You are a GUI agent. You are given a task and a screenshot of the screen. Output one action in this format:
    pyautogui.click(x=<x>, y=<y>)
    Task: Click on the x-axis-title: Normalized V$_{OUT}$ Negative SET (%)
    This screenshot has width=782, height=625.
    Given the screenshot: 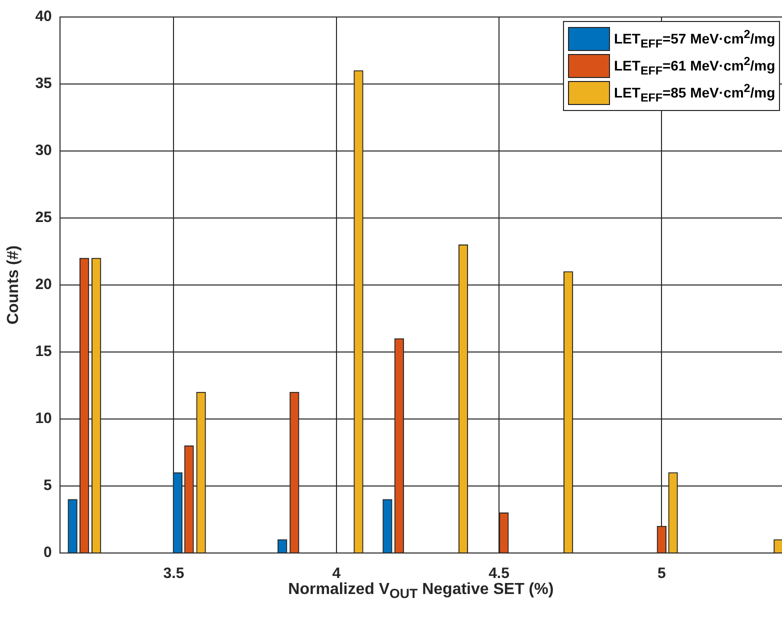 What is the action you would take?
    pyautogui.click(x=421, y=591)
    